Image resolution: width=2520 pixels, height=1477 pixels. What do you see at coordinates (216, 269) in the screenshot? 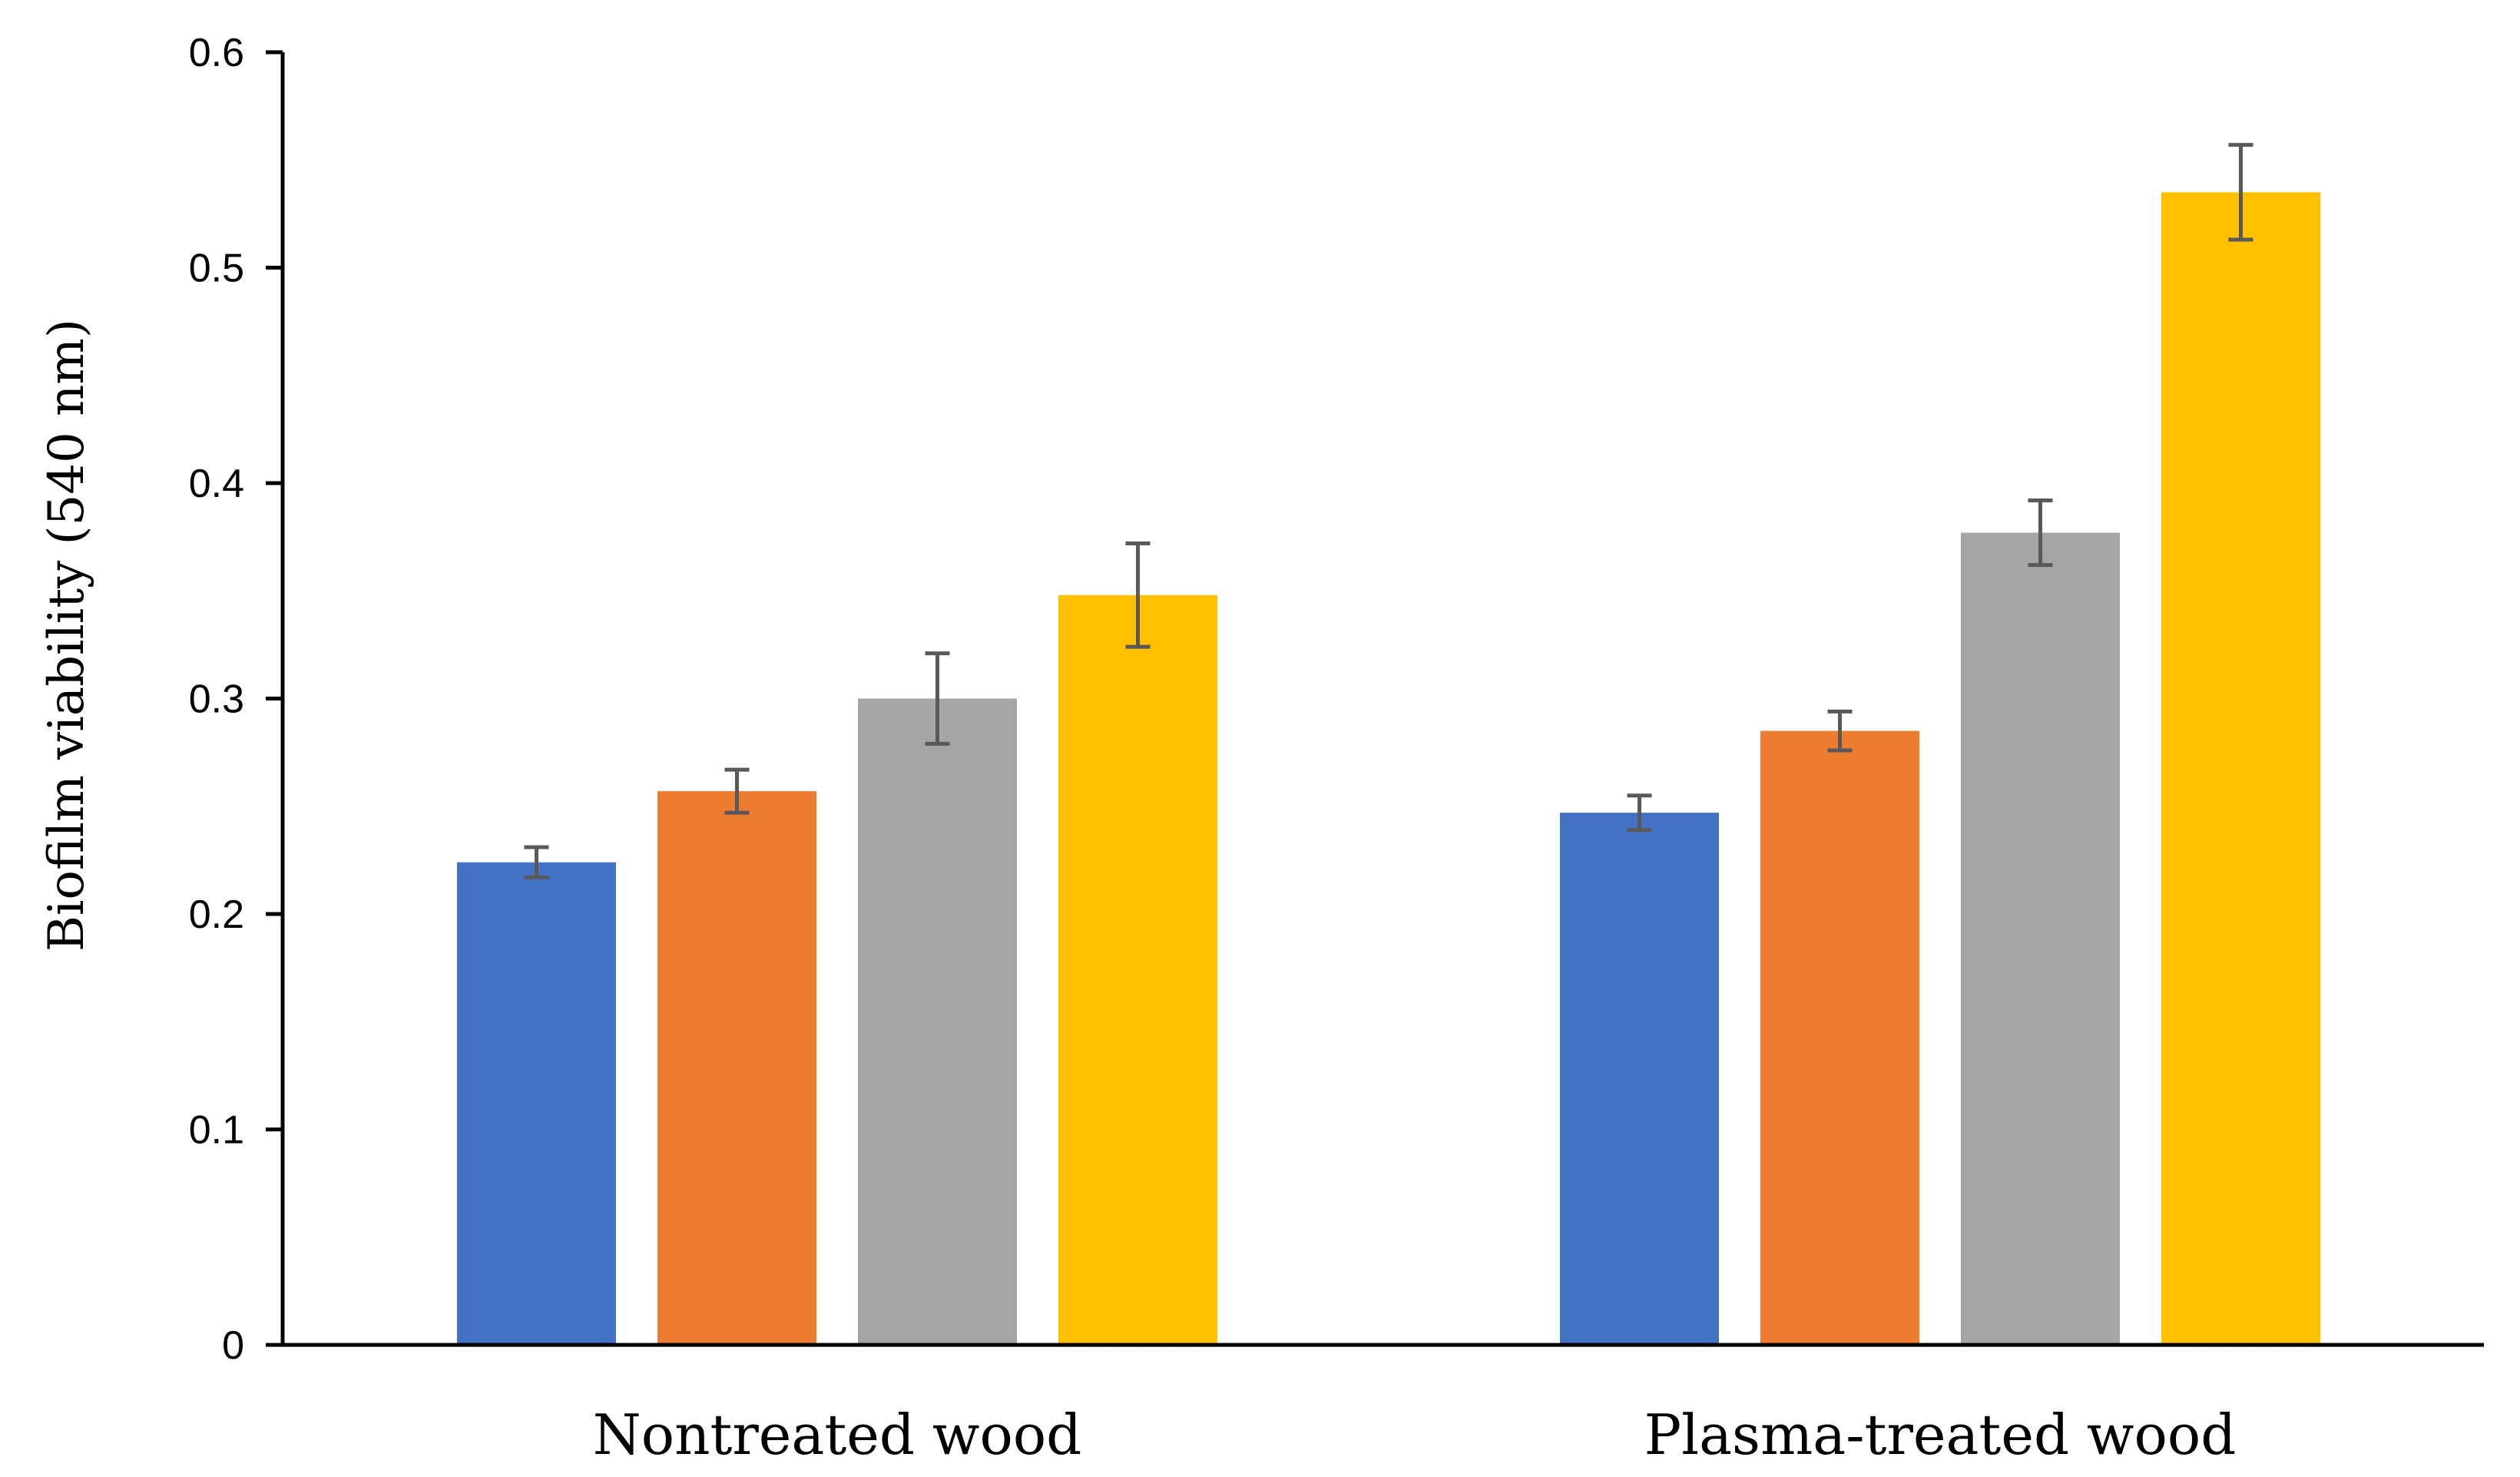
I see `y-tick-label: 0.5` at bounding box center [216, 269].